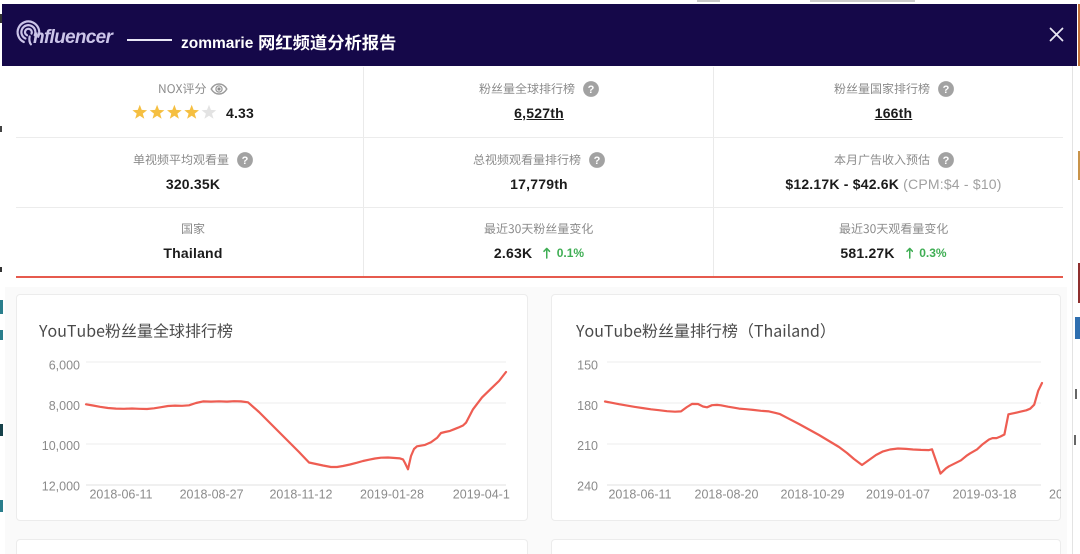  I want to click on svg-text: 2019-01-07, so click(898, 495).